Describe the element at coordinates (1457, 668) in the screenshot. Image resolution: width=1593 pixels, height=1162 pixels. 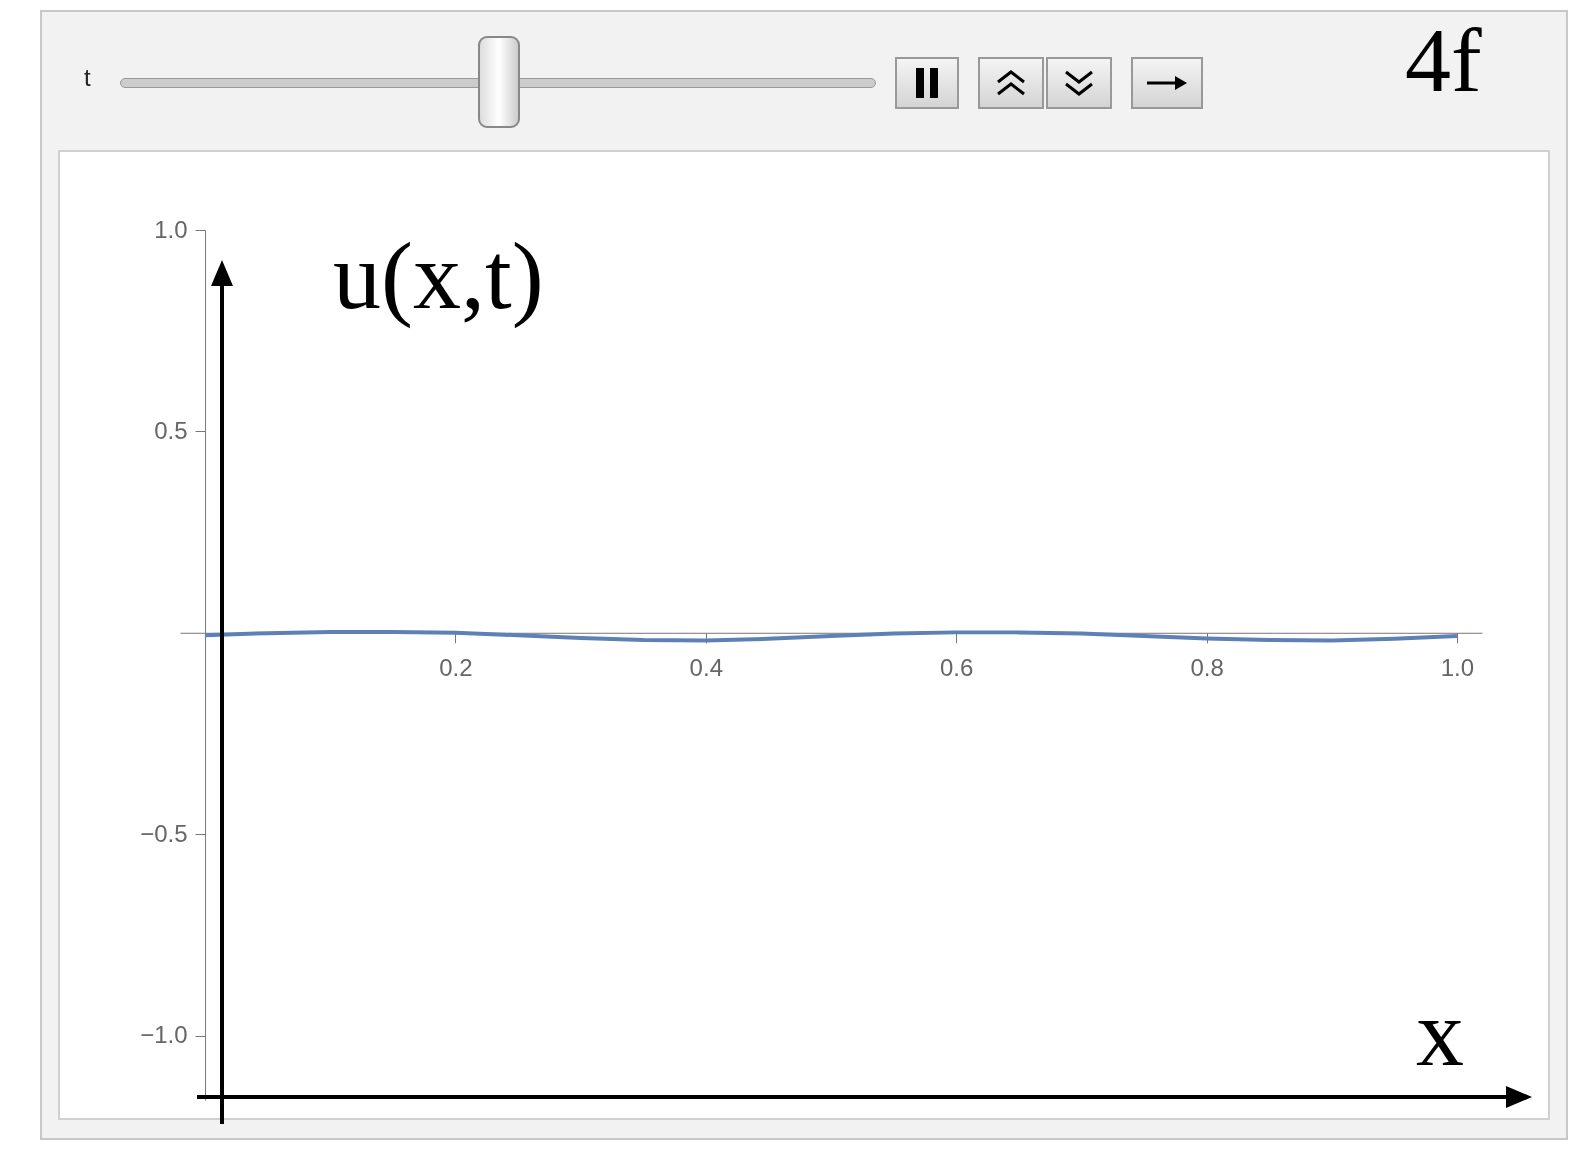
I see `x-tick-label: 1.0` at that location.